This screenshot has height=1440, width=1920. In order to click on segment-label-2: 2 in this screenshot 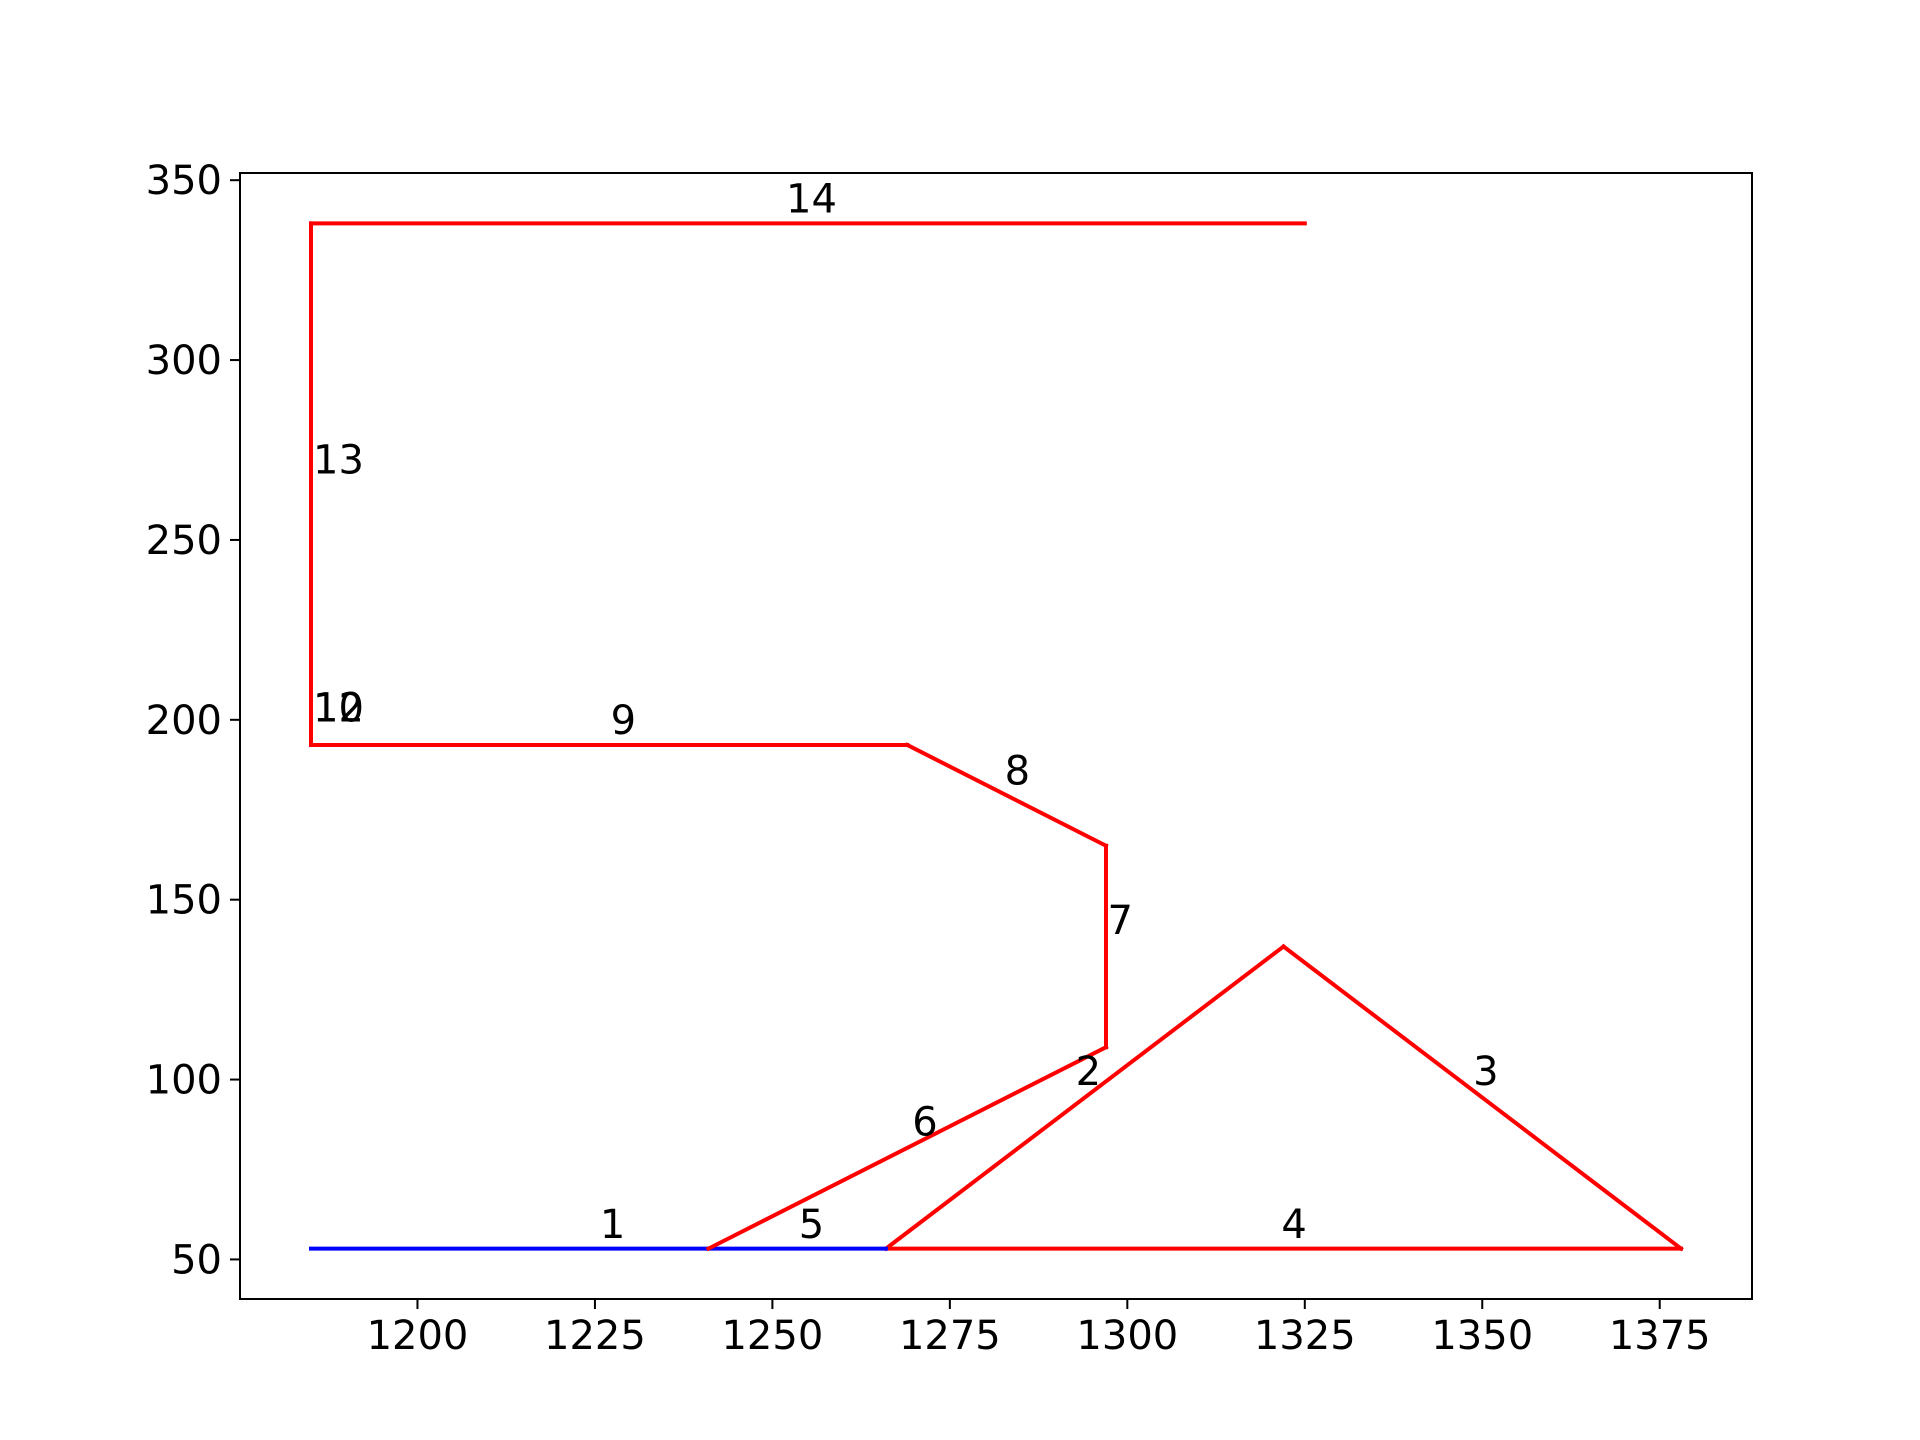, I will do `click(1088, 1072)`.